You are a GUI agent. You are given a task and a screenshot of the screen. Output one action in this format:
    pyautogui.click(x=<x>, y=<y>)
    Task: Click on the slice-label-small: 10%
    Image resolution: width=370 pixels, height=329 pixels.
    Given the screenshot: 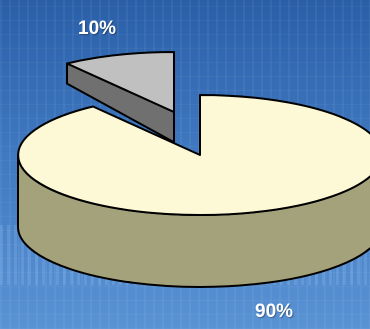 What is the action you would take?
    pyautogui.click(x=97, y=28)
    